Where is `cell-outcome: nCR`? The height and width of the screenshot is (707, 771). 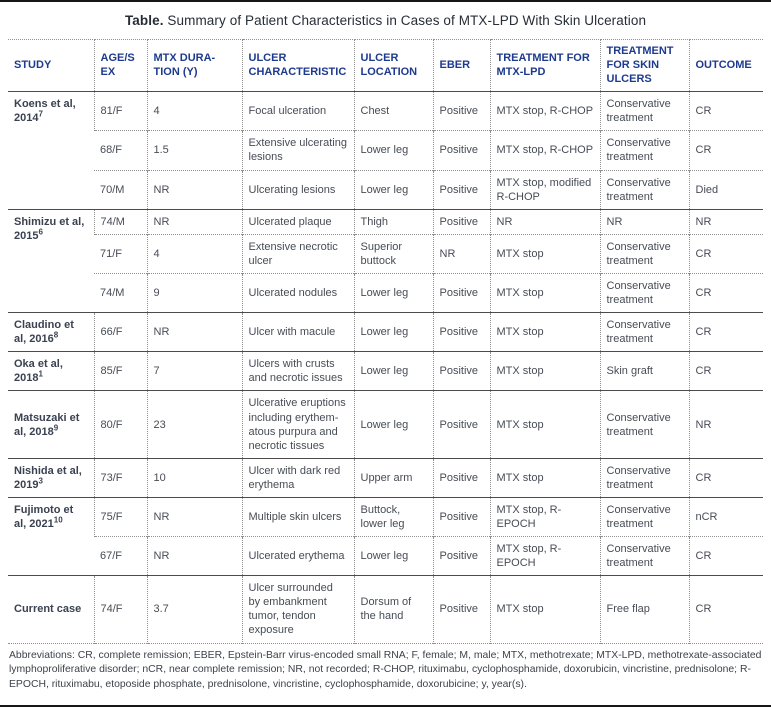 cell-outcome: nCR is located at coordinates (725, 516).